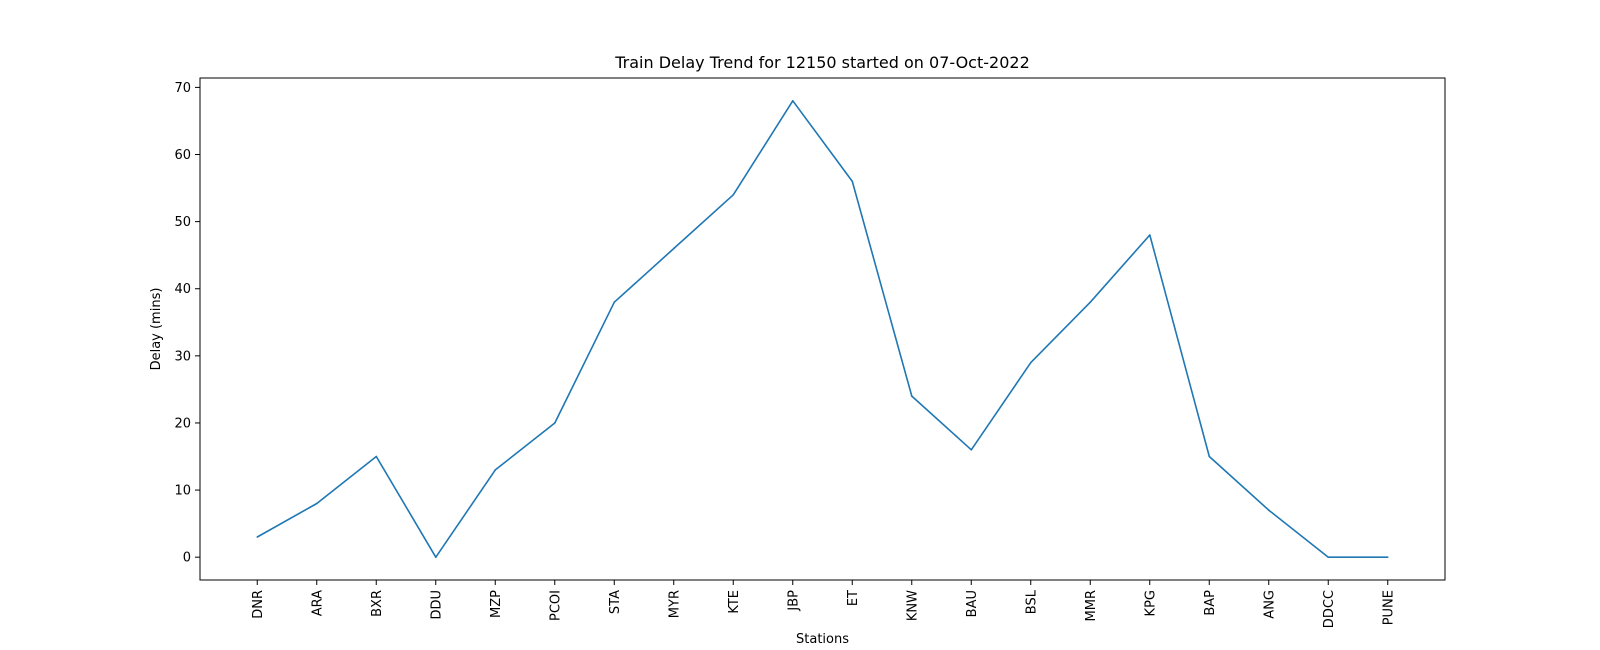  I want to click on y-axis-label: Delay (mins), so click(156, 329).